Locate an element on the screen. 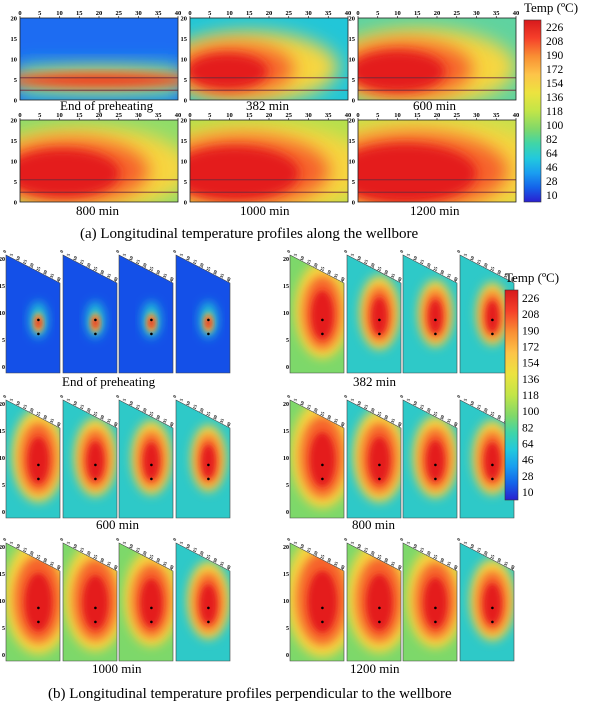 This screenshot has width=593, height=709. colorbar-a-tick-3: 172 is located at coordinates (555, 70).